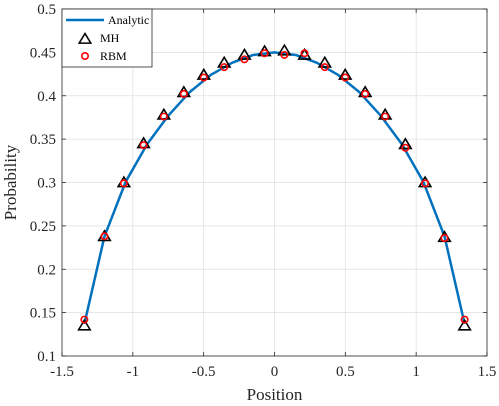 Image resolution: width=499 pixels, height=406 pixels. I want to click on x-axis-label: Position, so click(275, 394).